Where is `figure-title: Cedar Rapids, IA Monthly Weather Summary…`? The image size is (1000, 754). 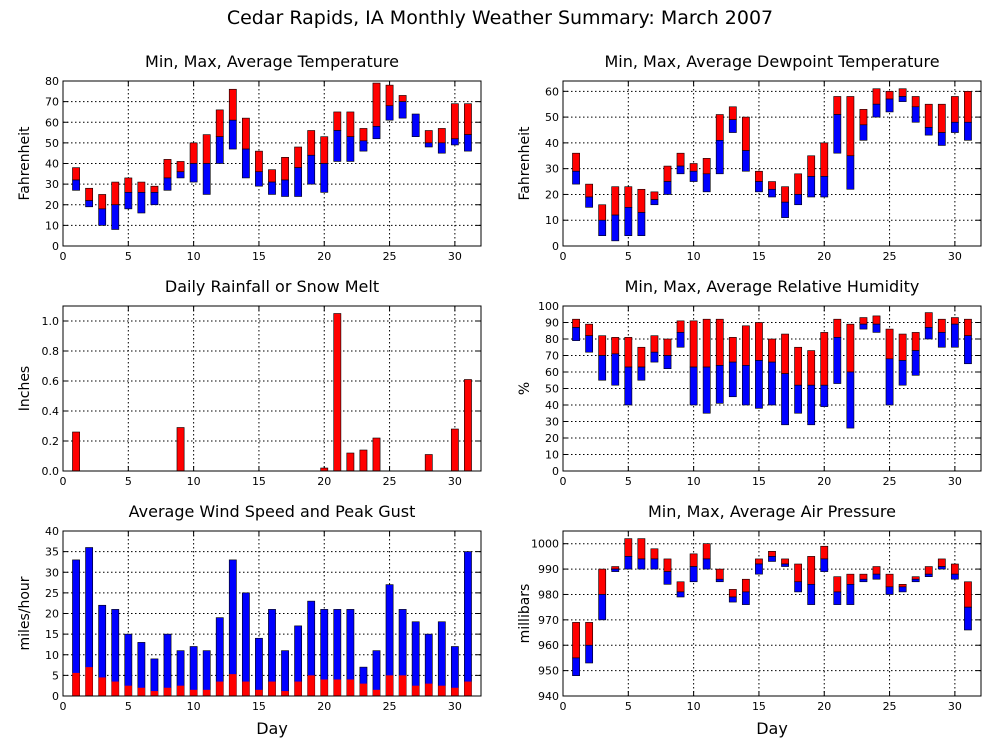
figure-title: Cedar Rapids, IA Monthly Weather Summary… is located at coordinates (500, 18).